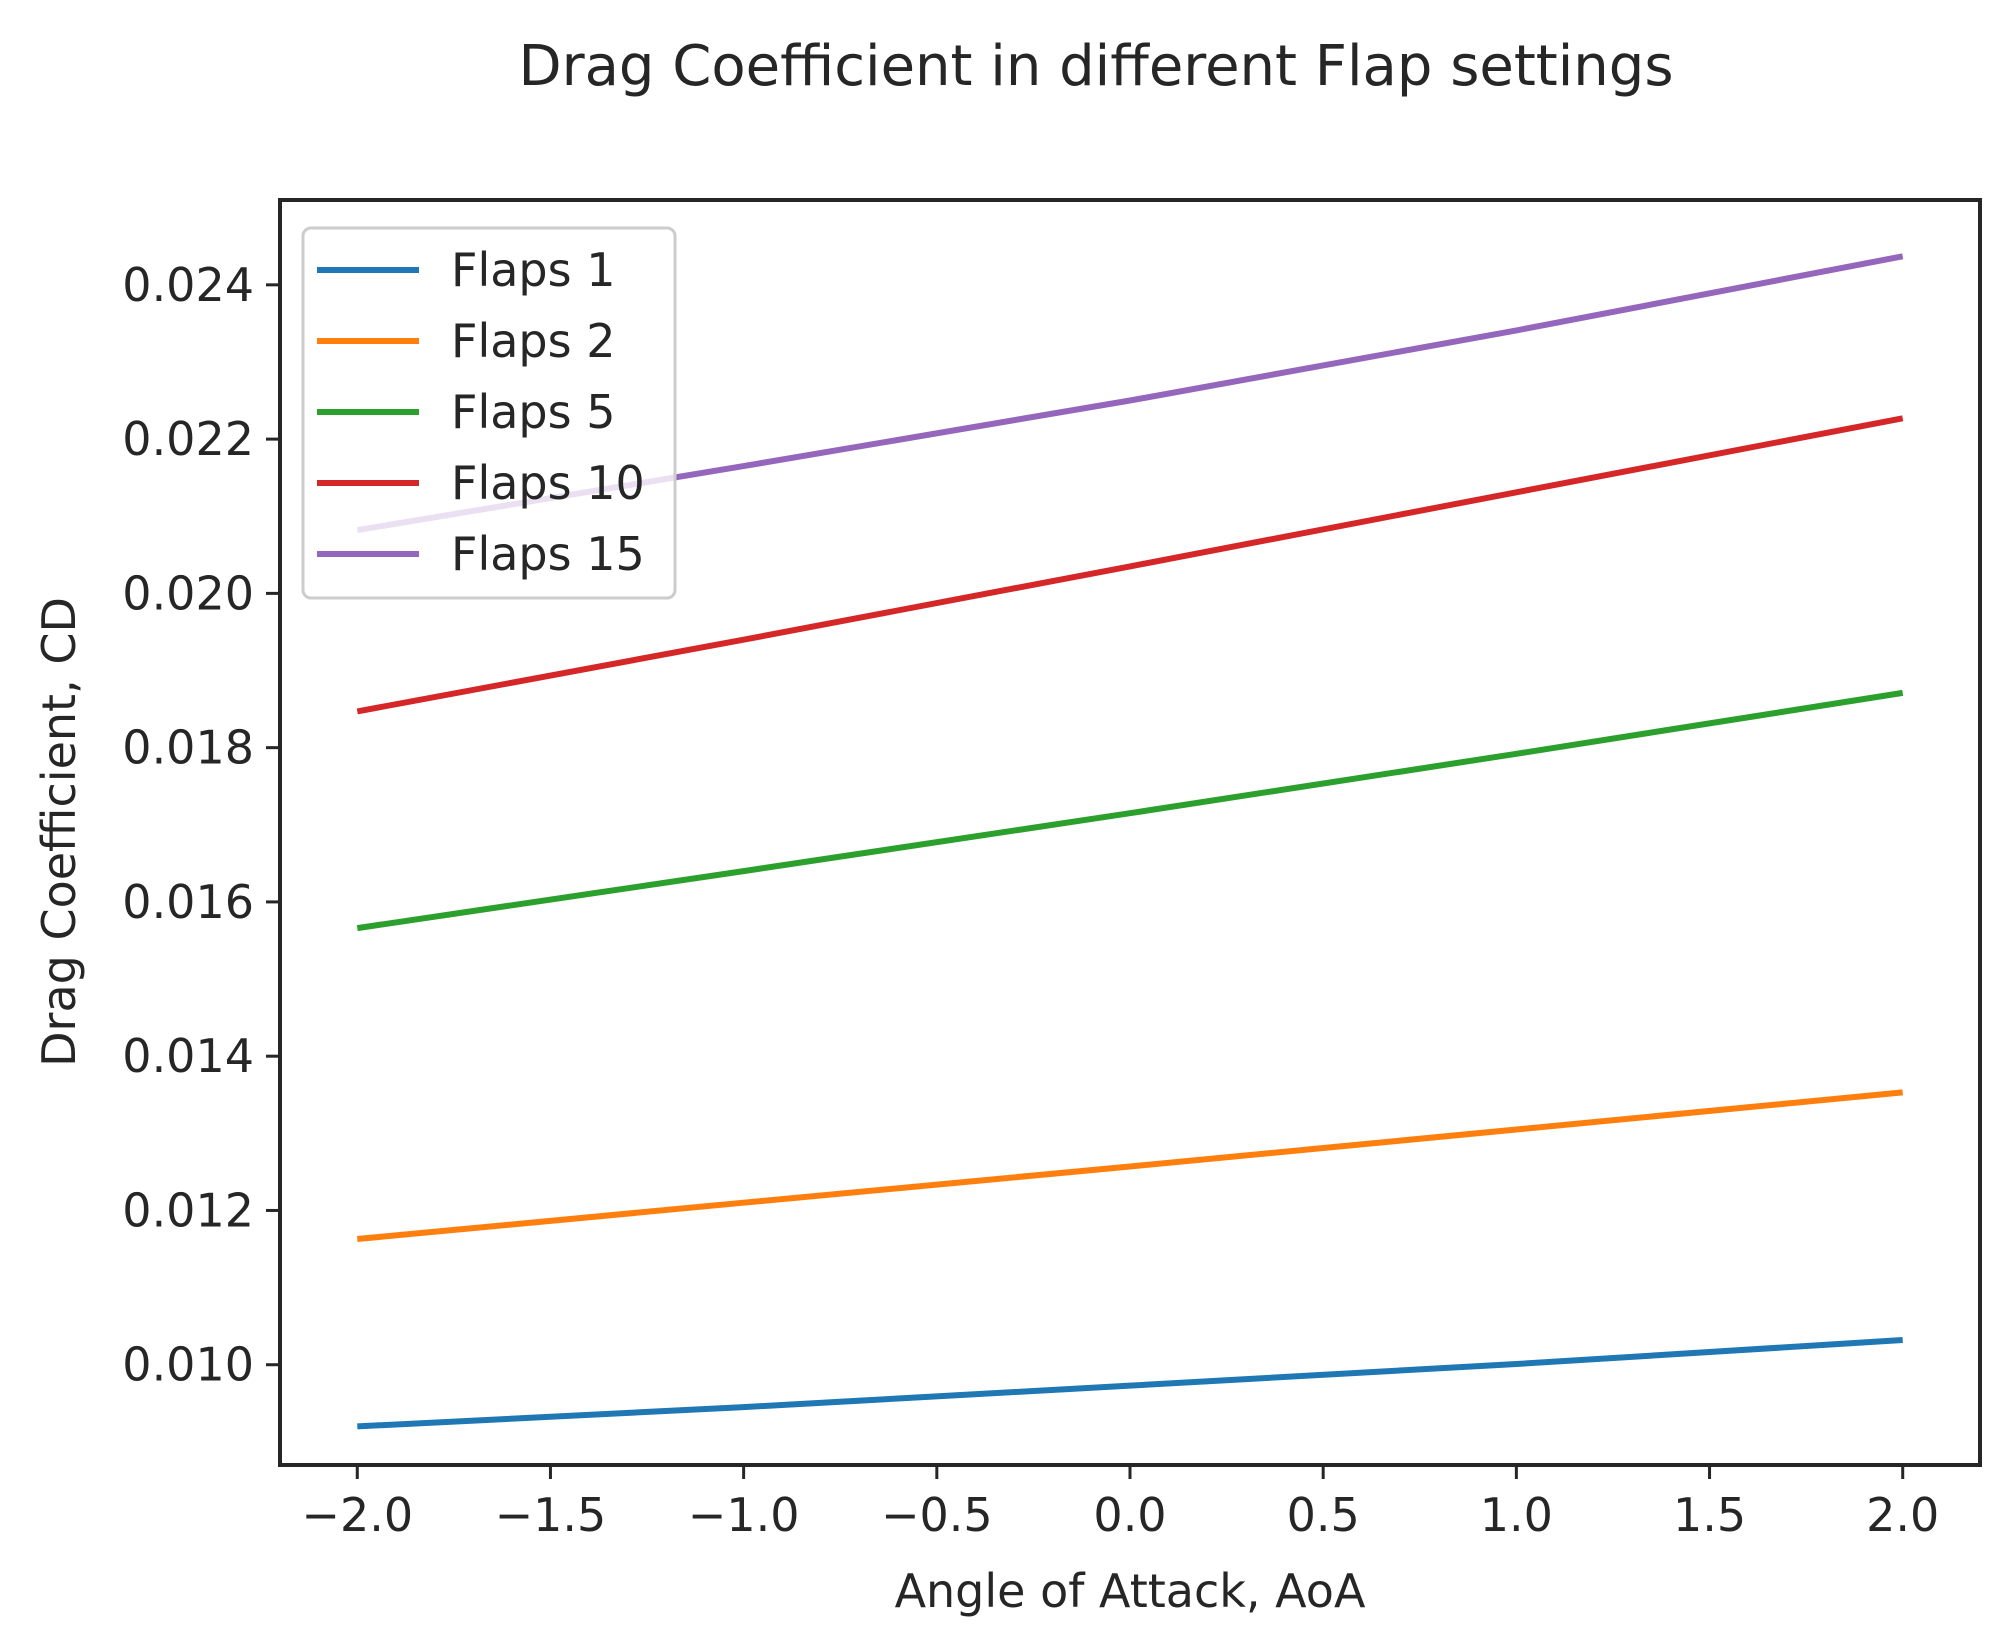  What do you see at coordinates (533, 341) in the screenshot?
I see `legend-label-2: Flaps 2` at bounding box center [533, 341].